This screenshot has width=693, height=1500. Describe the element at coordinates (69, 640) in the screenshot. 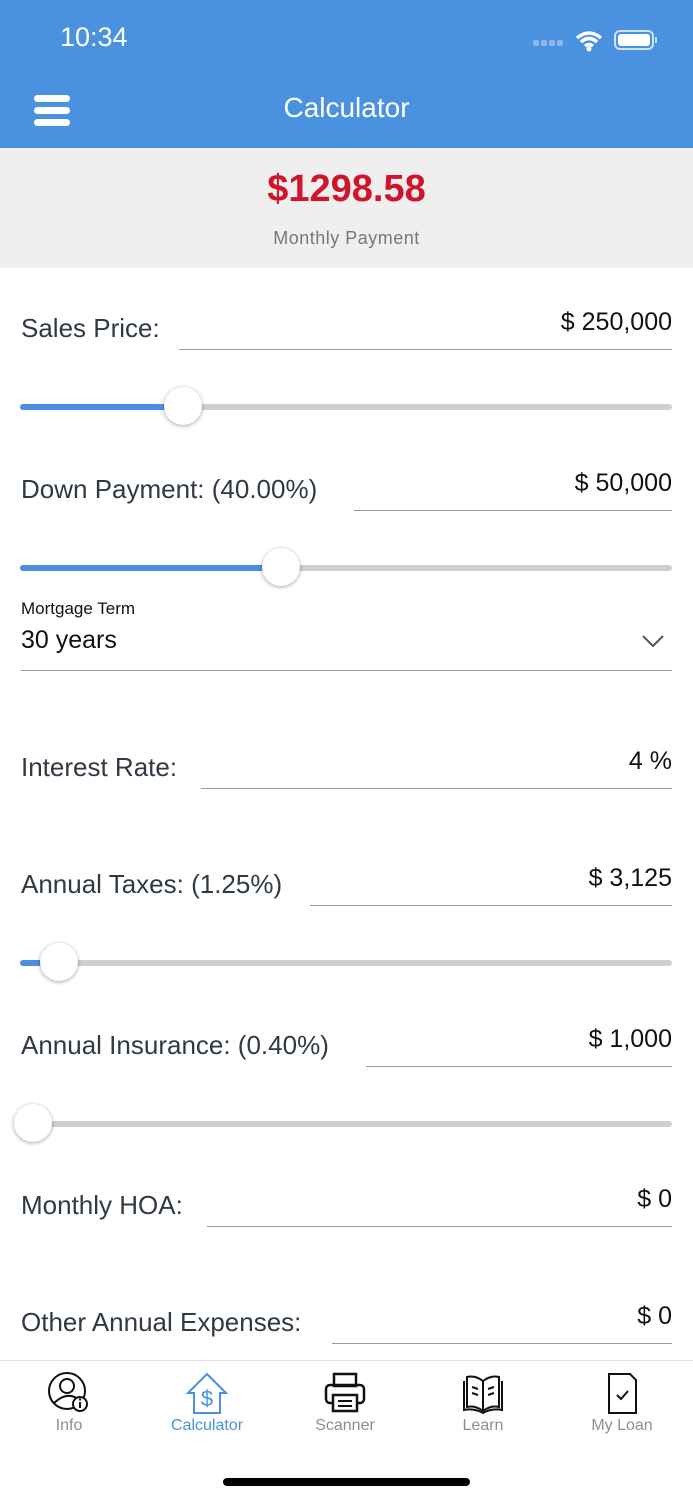

I see `mortgage-term-value: 30 years` at that location.